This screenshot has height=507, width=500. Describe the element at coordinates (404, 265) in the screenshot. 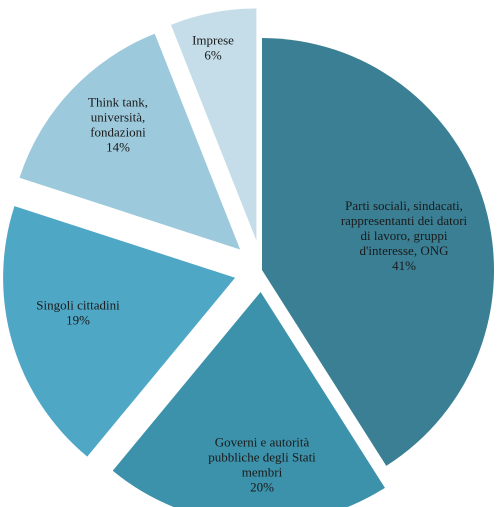

I see `slice-value-label: 41%` at that location.